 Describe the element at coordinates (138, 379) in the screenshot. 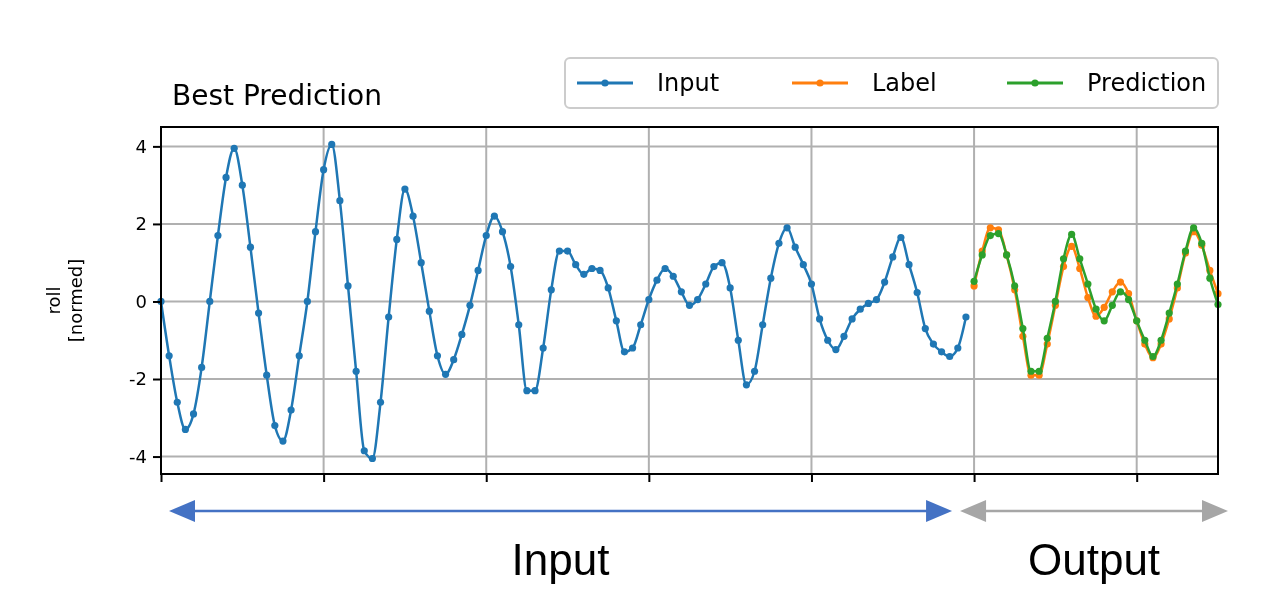

I see `y-tick-label: -2` at that location.